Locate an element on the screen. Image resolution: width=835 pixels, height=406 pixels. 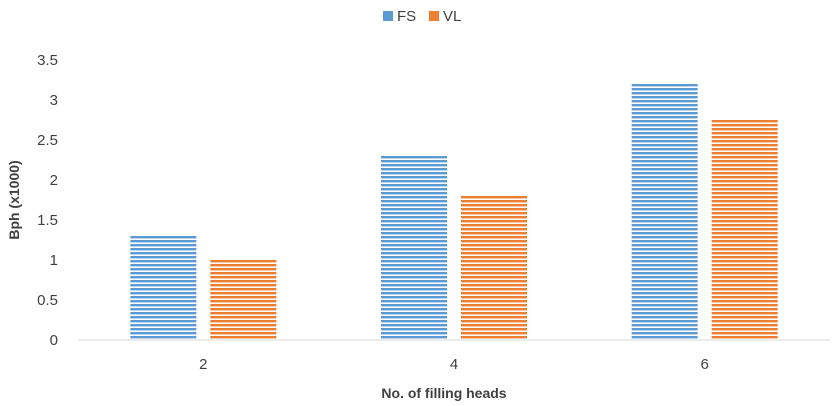
y-tick-label: 0.5 is located at coordinates (47, 300).